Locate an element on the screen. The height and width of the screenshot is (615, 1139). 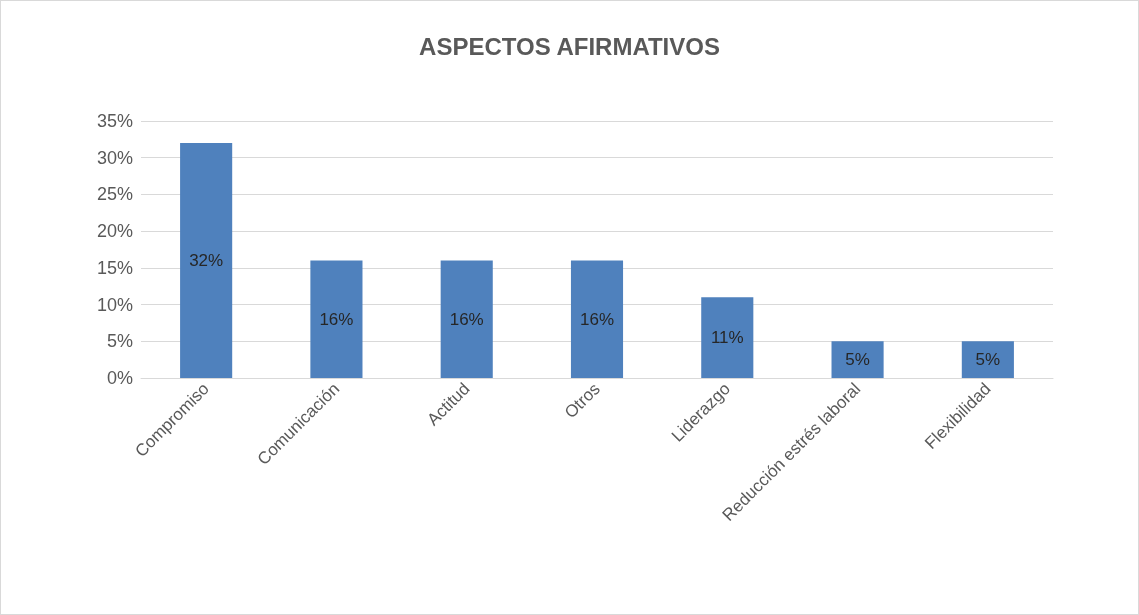
y-tick-label: 15% is located at coordinates (114, 267).